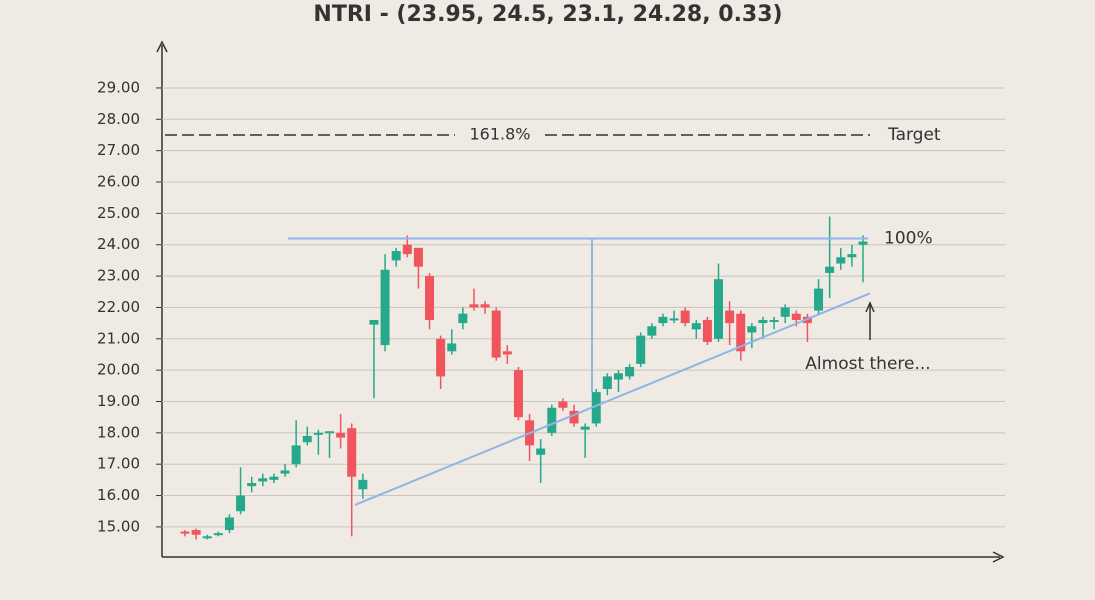 The image size is (1095, 600). Describe the element at coordinates (118, 464) in the screenshot. I see `y-tick-label: 17.00` at that location.